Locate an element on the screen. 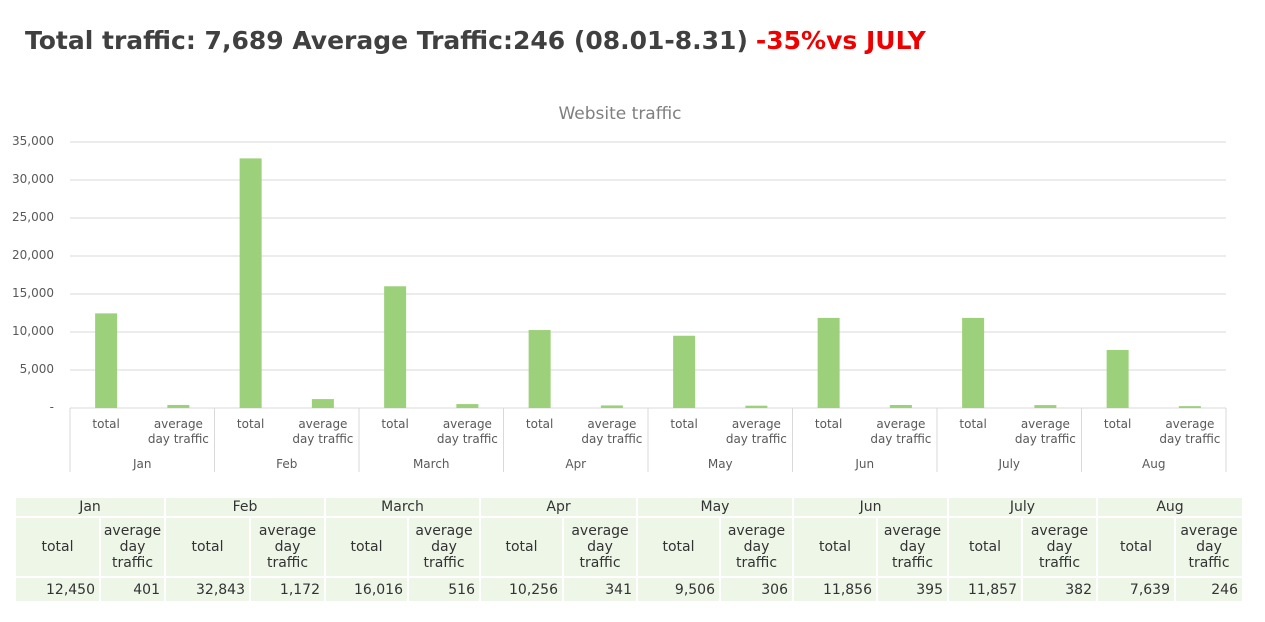 This screenshot has height=622, width=1265. table-cell: 246 is located at coordinates (1209, 589).